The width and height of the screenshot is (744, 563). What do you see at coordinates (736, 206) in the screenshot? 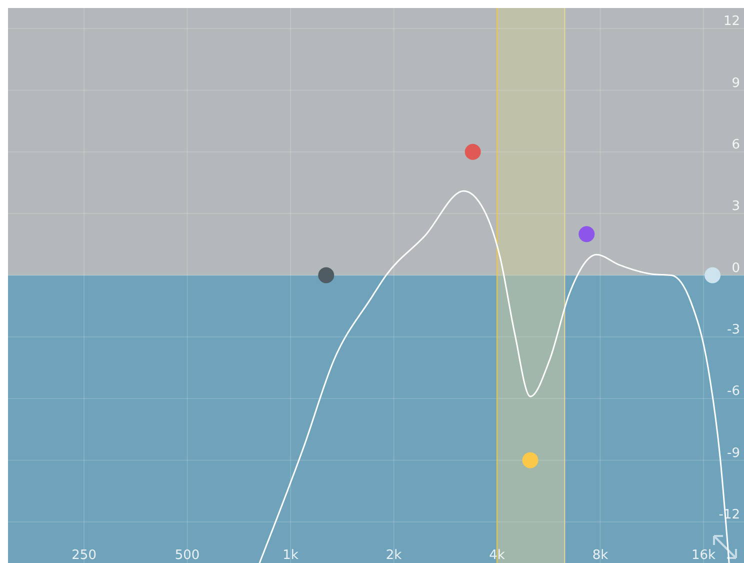
I see `y-tick-label: 3` at bounding box center [736, 206].